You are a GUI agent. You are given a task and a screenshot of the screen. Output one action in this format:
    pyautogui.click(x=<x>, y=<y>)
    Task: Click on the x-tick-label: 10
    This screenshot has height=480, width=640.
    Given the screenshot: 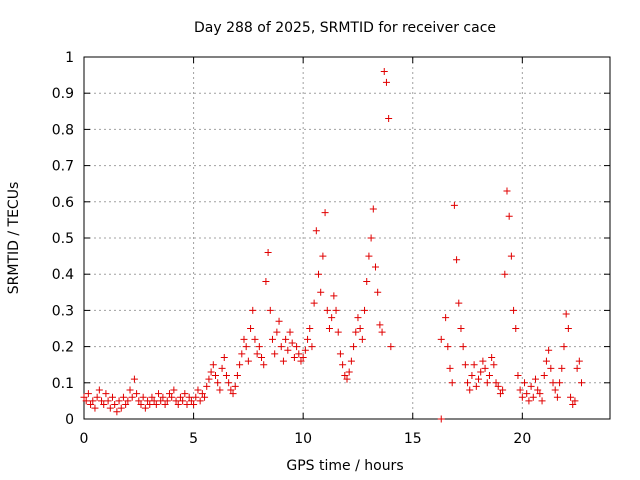 What is the action you would take?
    pyautogui.click(x=303, y=439)
    